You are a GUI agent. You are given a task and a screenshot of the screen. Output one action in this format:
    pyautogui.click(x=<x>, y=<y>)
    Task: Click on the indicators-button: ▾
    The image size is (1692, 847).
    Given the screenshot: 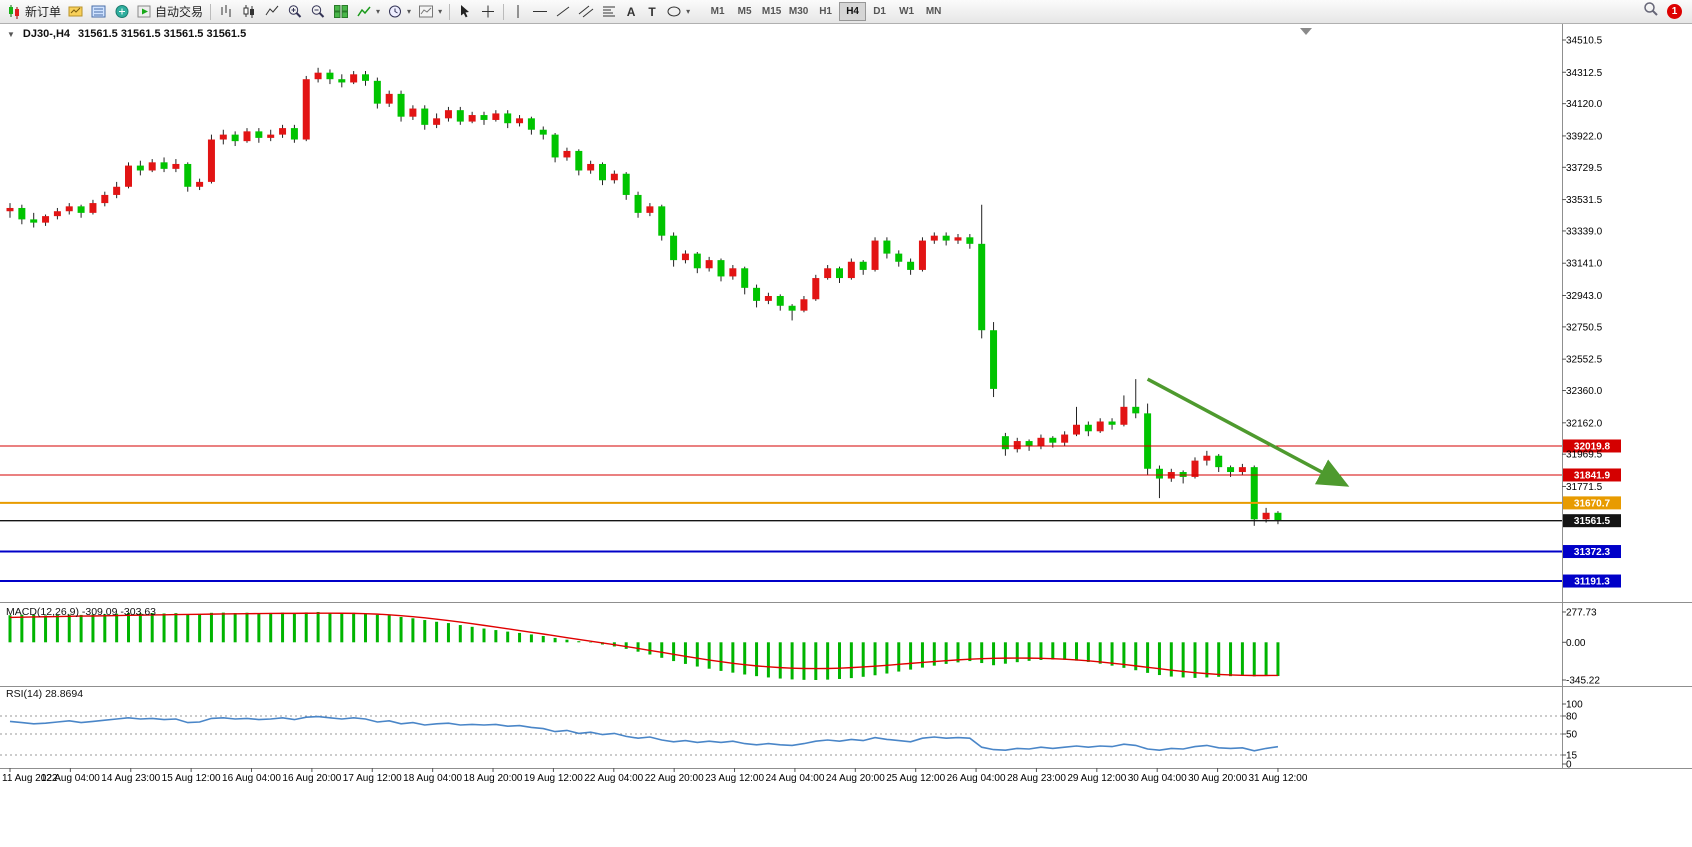 What is the action you would take?
    pyautogui.click(x=368, y=12)
    